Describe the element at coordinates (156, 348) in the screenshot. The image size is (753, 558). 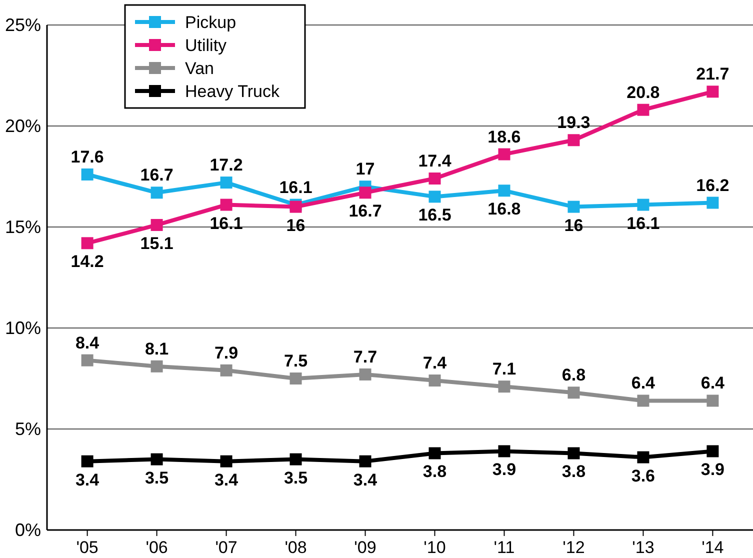
I see `data-label: 8.1` at that location.